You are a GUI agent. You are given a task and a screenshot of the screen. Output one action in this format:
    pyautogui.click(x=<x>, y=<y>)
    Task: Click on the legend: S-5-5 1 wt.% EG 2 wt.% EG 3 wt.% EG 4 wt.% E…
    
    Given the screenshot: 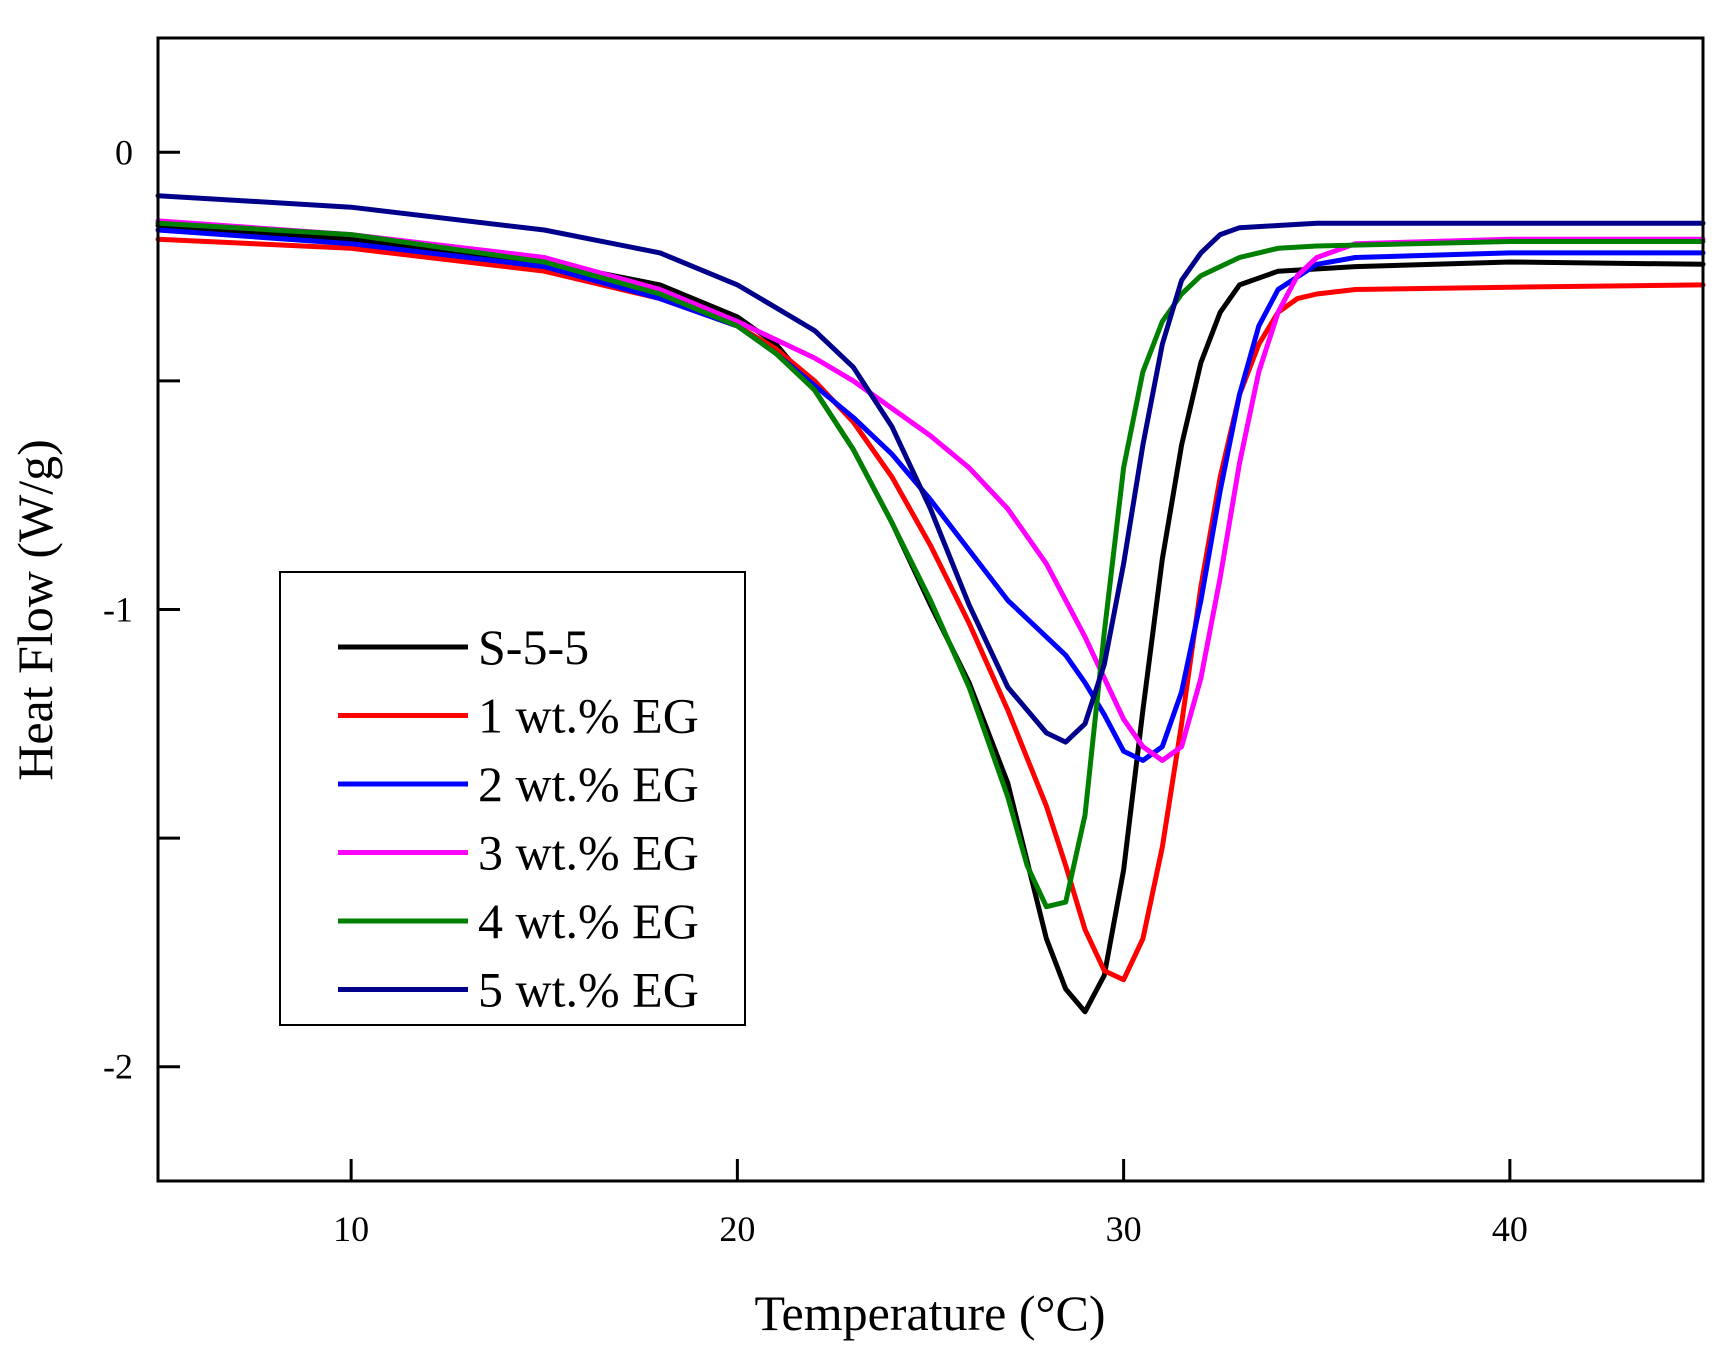 What is the action you would take?
    pyautogui.click(x=512, y=798)
    